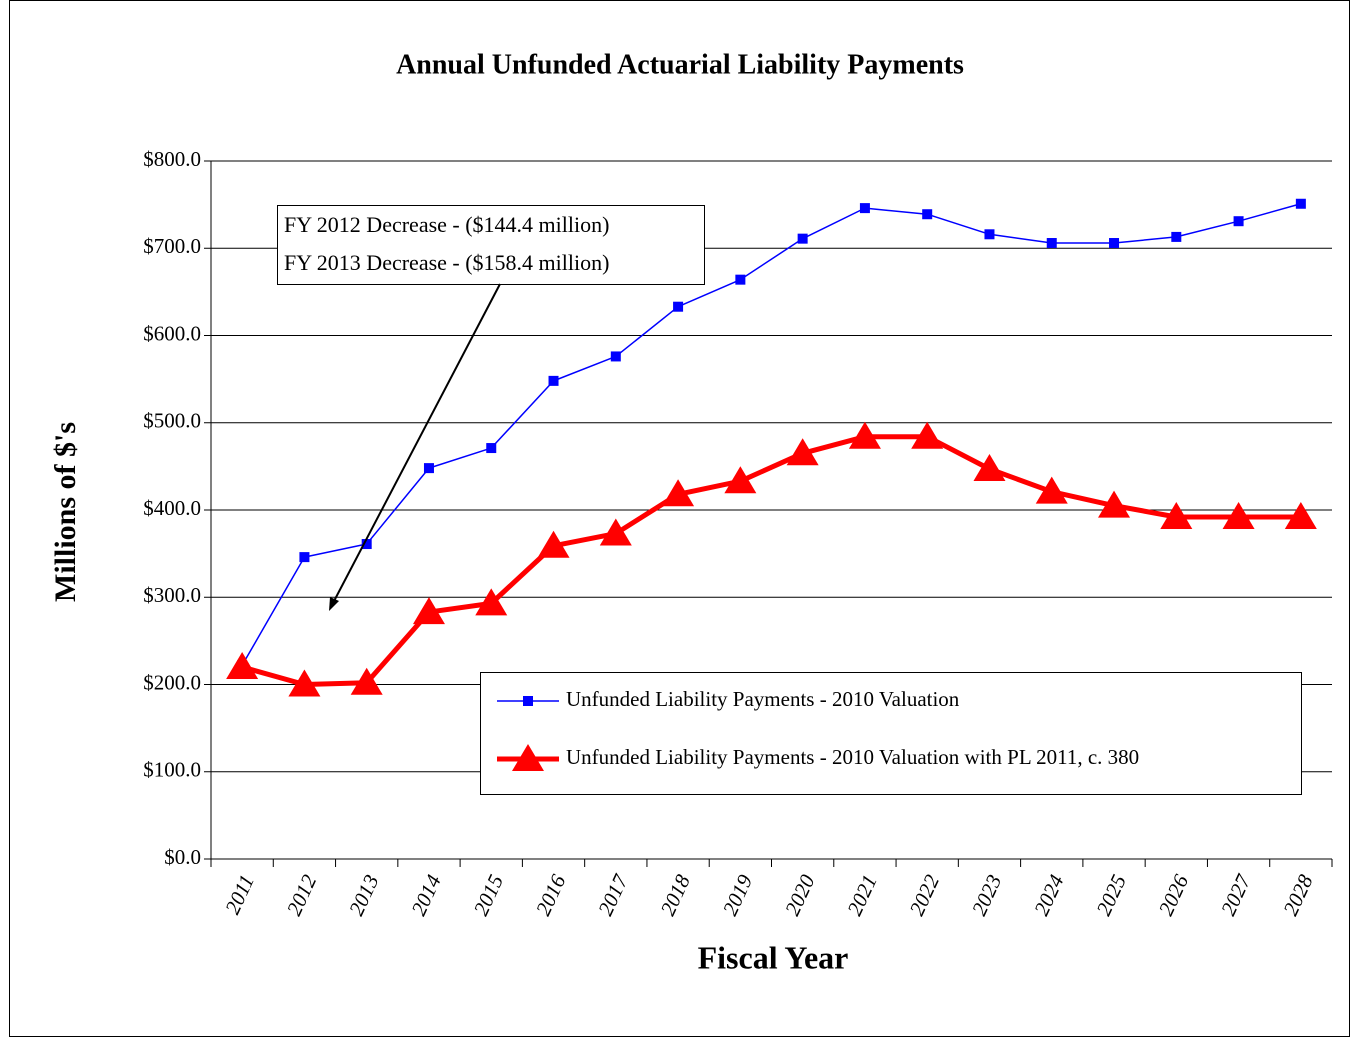 This screenshot has width=1351, height=1038. What do you see at coordinates (334, 604) in the screenshot?
I see `arrow-head` at bounding box center [334, 604].